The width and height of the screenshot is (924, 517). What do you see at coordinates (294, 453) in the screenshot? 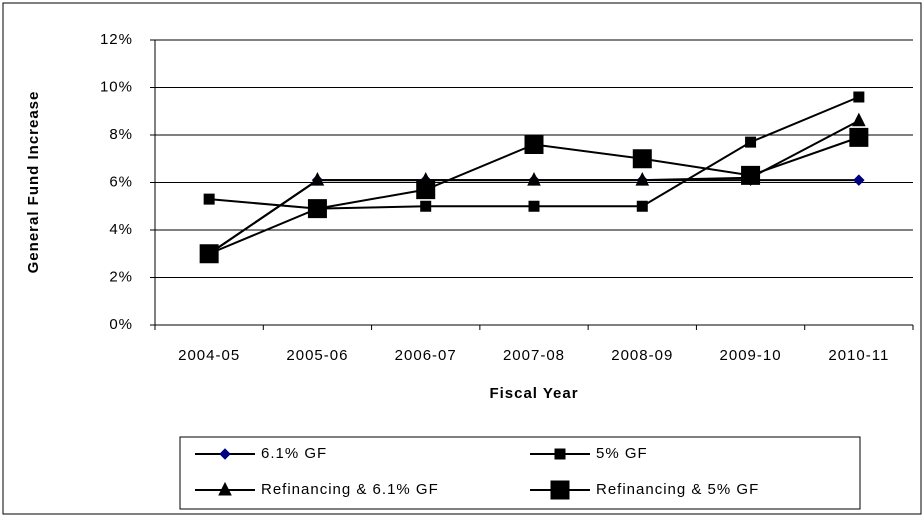
I see `legend-label: 6.1% GF` at bounding box center [294, 453].